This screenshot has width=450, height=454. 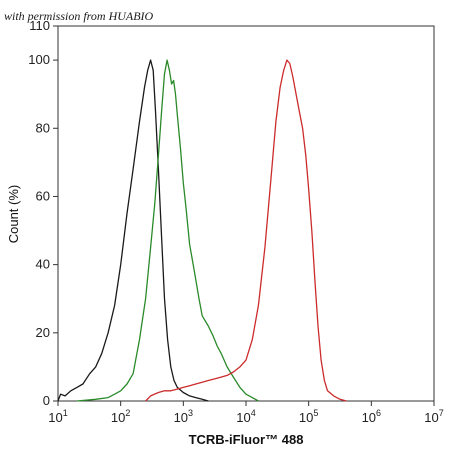 I want to click on y-axis-title: Count (%), so click(x=13, y=214).